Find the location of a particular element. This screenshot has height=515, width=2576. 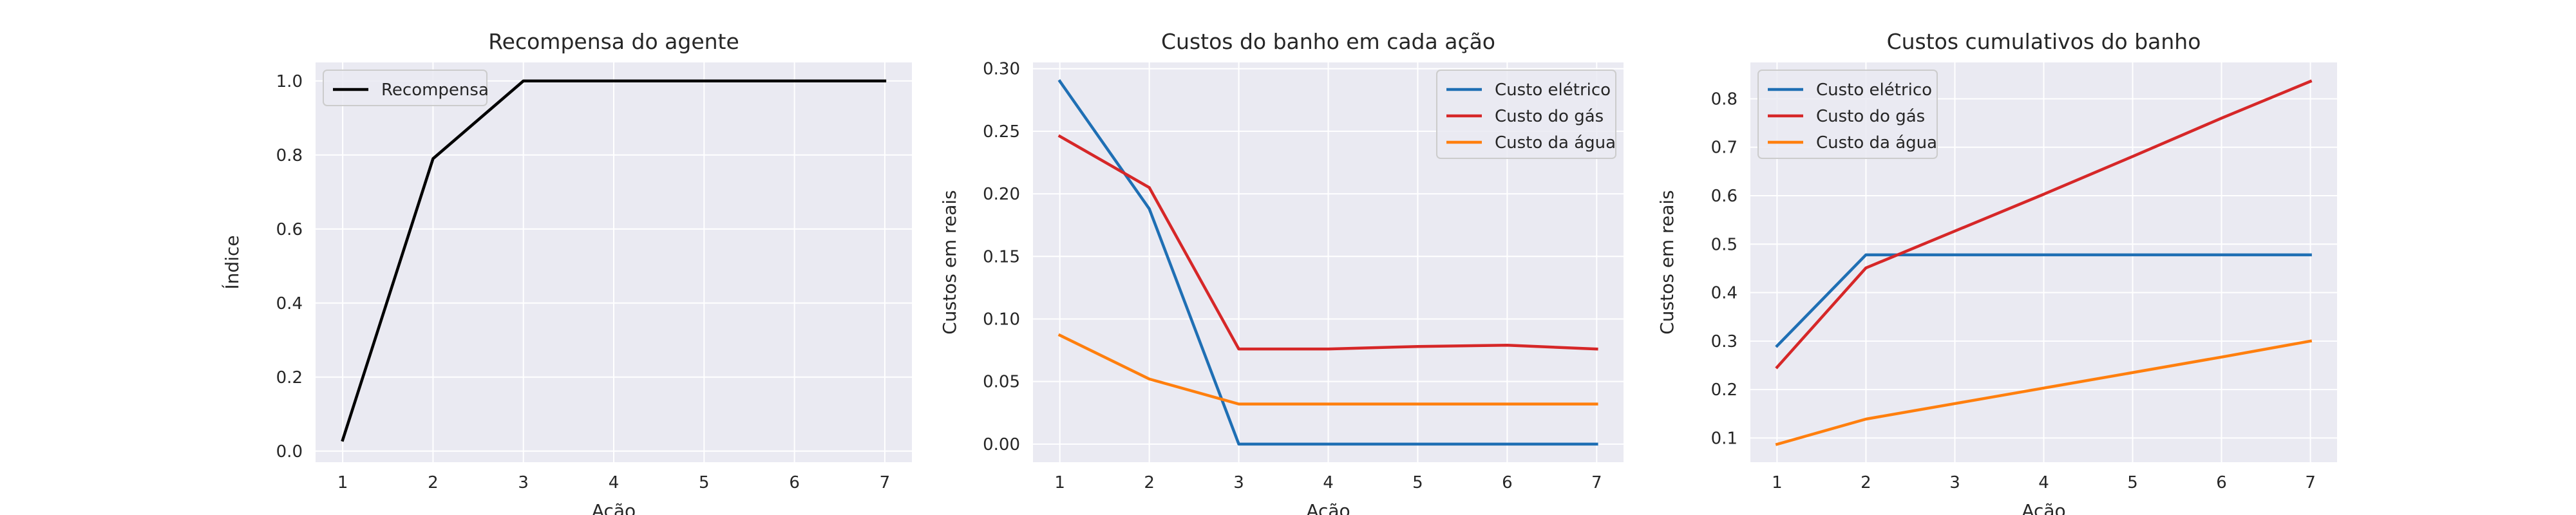

y-tick-label: 0.0 is located at coordinates (289, 452).